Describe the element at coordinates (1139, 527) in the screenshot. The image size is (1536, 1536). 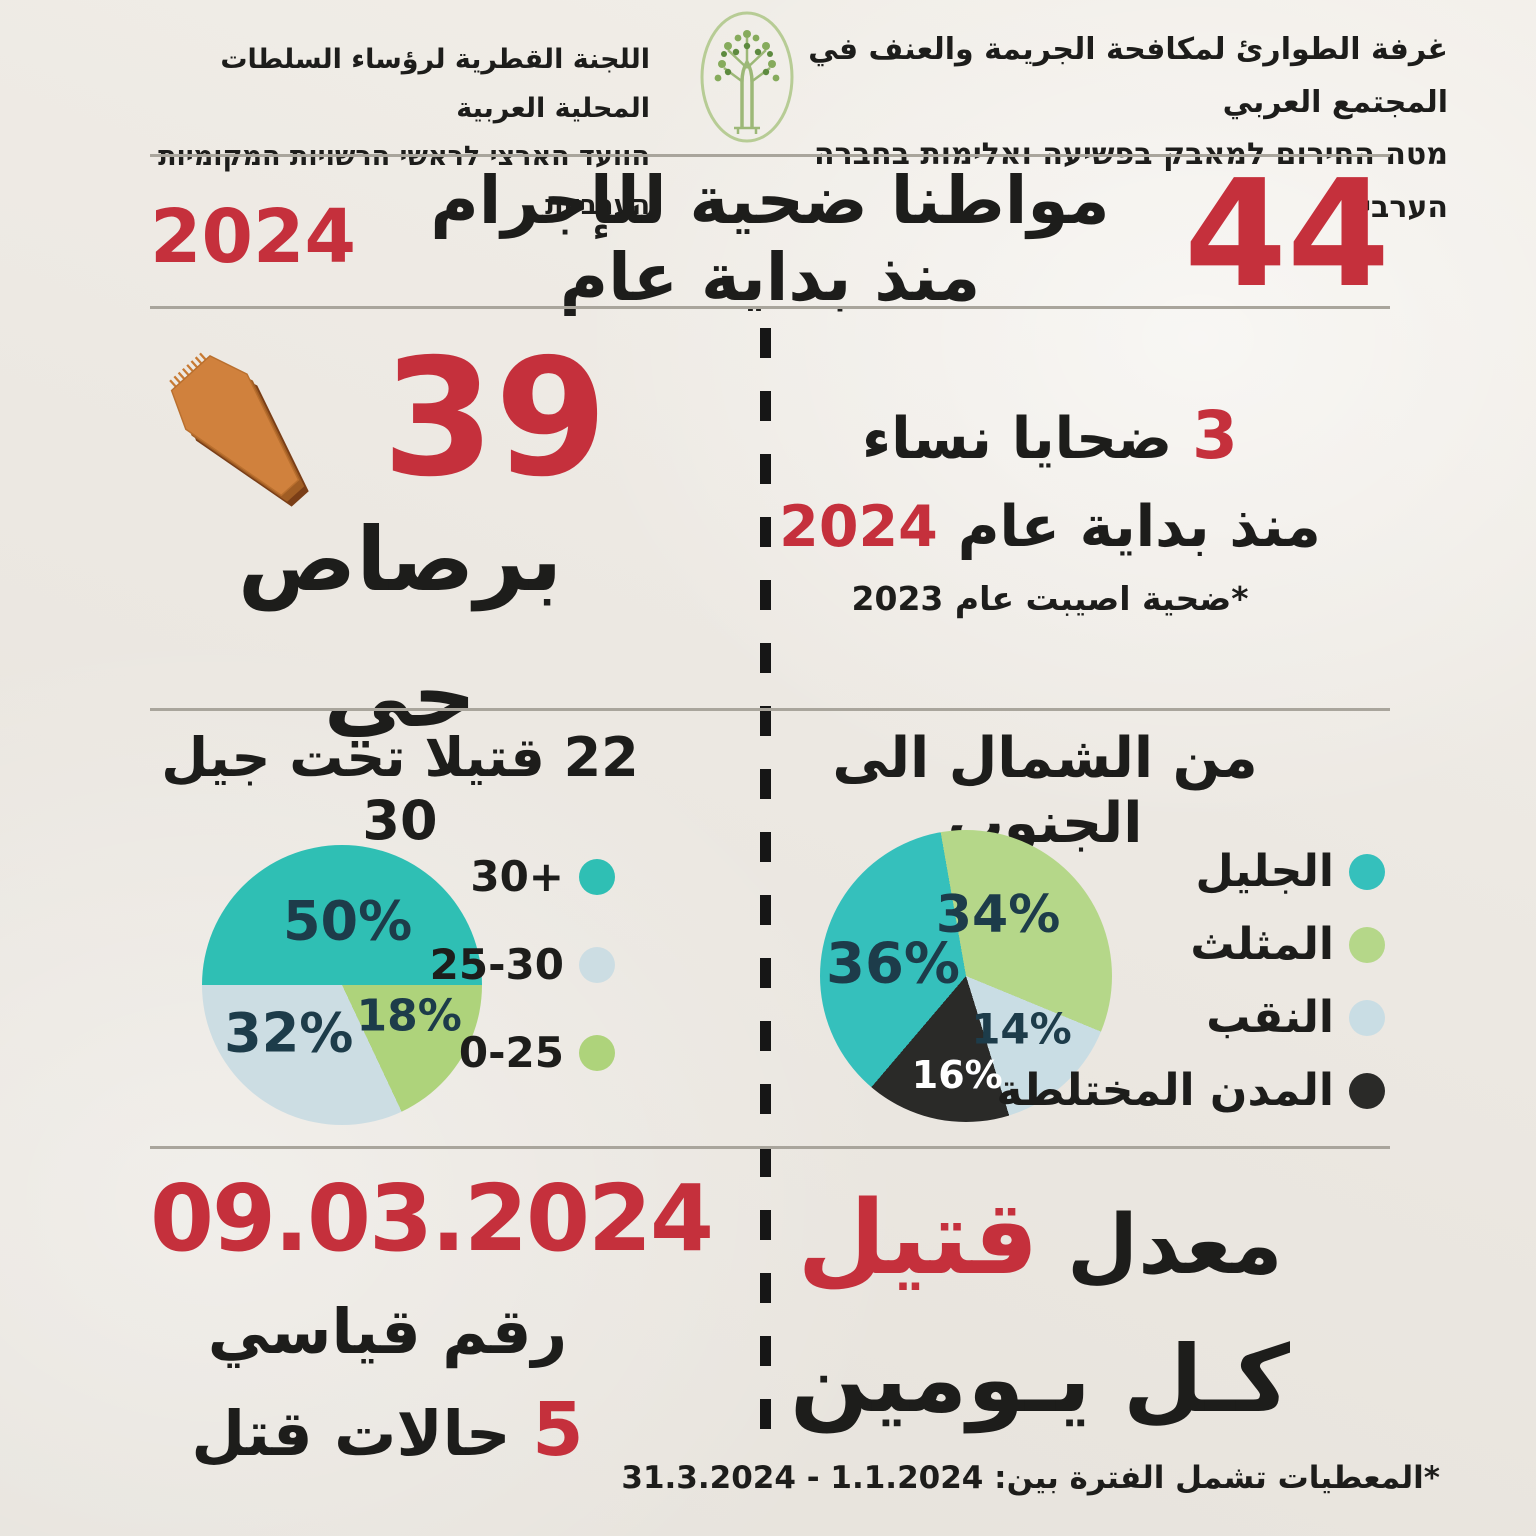
I see `women-since-prefix: منذ بداية عام` at that location.